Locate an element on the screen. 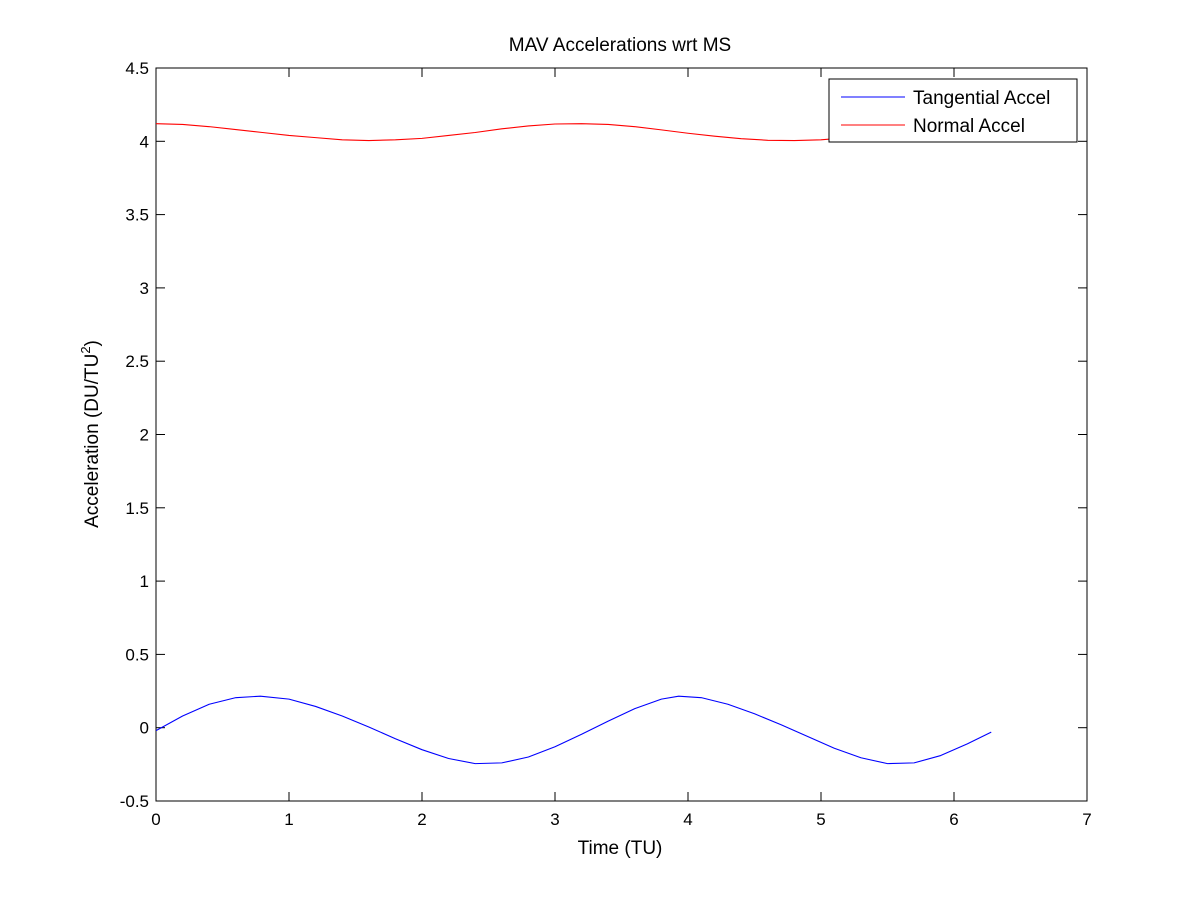 The image size is (1200, 900). x-tick-label: 7 is located at coordinates (1086, 819).